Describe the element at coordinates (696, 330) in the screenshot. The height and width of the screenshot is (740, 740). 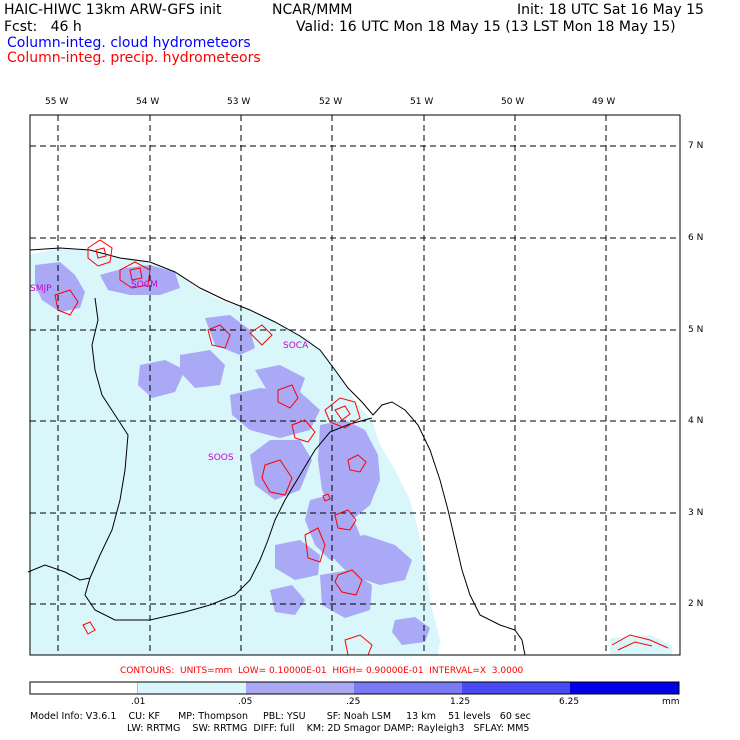
I see `lat-label: 5 N` at that location.